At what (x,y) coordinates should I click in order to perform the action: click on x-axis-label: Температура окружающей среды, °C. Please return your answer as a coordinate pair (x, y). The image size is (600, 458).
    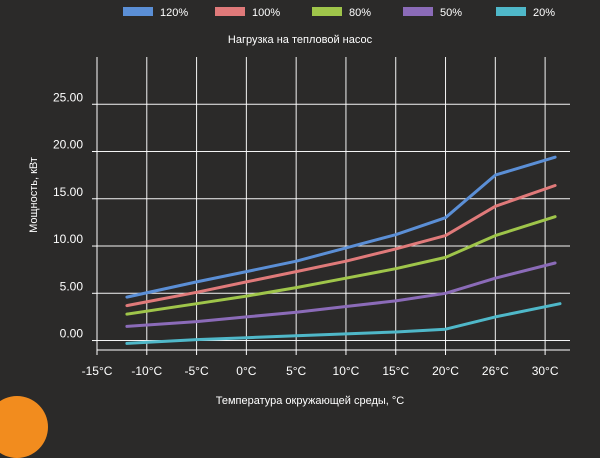
    Looking at the image, I should click on (310, 401).